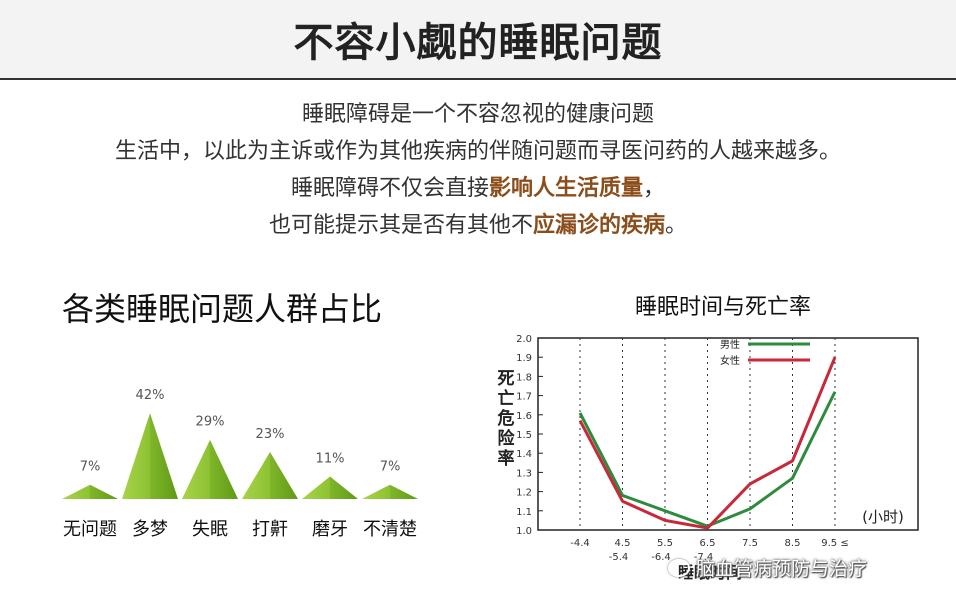  I want to click on peak-value-label: 23%, so click(270, 434).